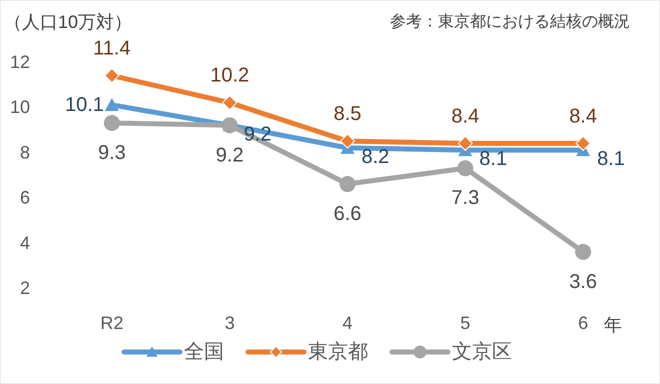  I want to click on data-label: 10.2, so click(230, 75).